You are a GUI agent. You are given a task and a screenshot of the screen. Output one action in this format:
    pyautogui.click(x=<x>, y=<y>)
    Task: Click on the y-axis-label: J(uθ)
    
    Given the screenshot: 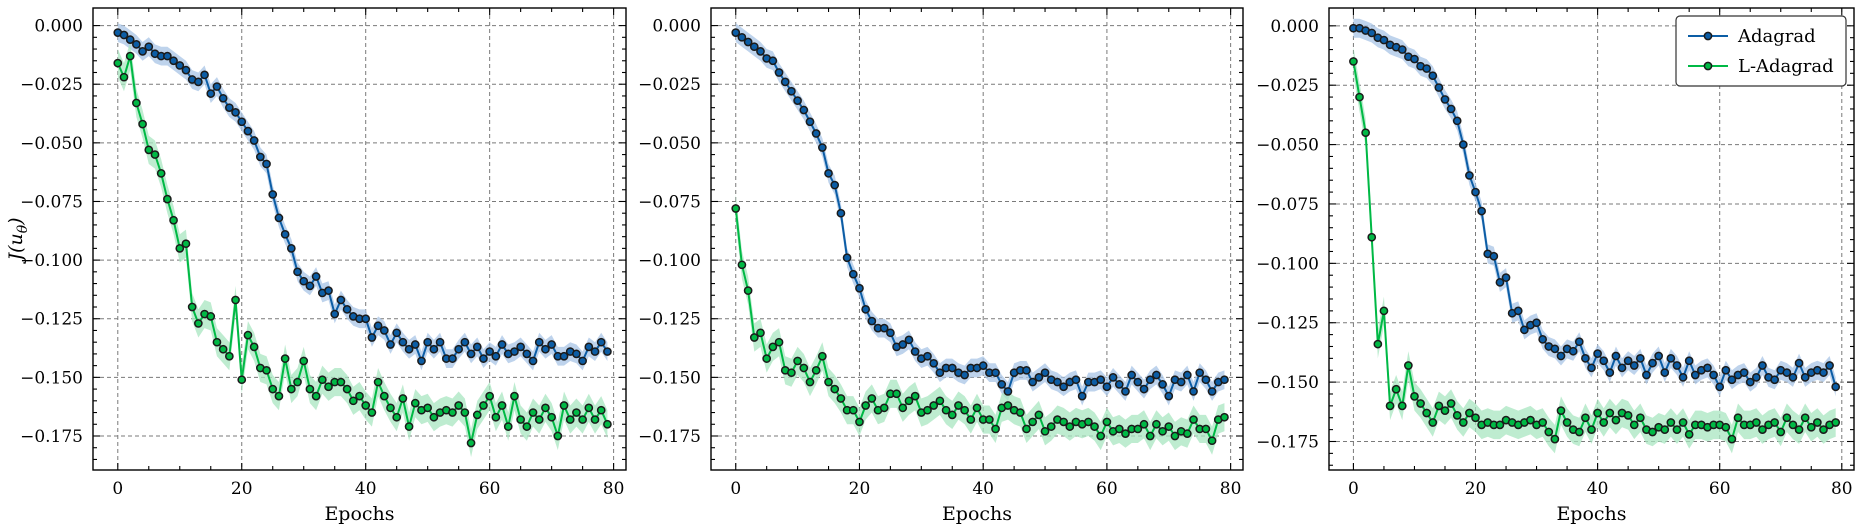 What is the action you would take?
    pyautogui.click(x=18, y=240)
    